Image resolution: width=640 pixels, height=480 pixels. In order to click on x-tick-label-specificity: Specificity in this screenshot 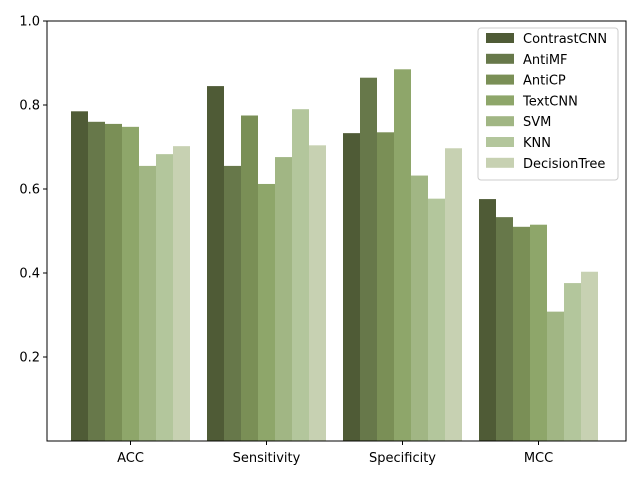, I will do `click(402, 458)`.